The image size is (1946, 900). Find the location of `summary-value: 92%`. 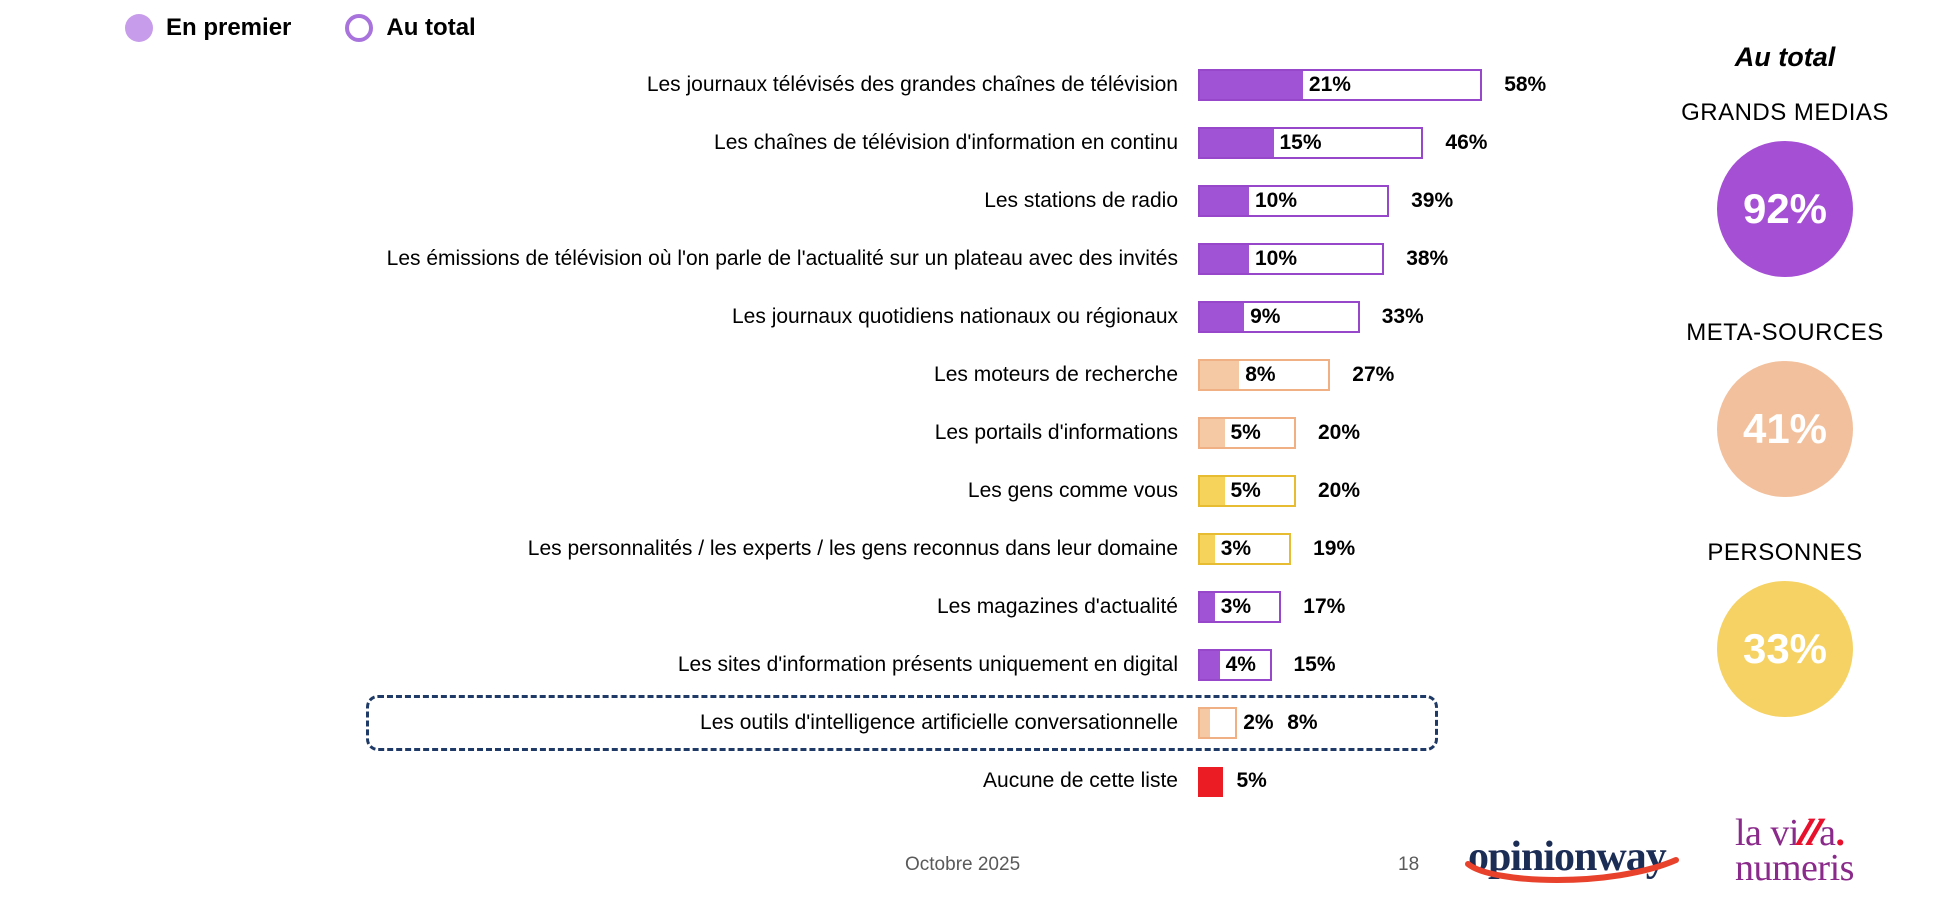

summary-value: 92% is located at coordinates (1785, 208).